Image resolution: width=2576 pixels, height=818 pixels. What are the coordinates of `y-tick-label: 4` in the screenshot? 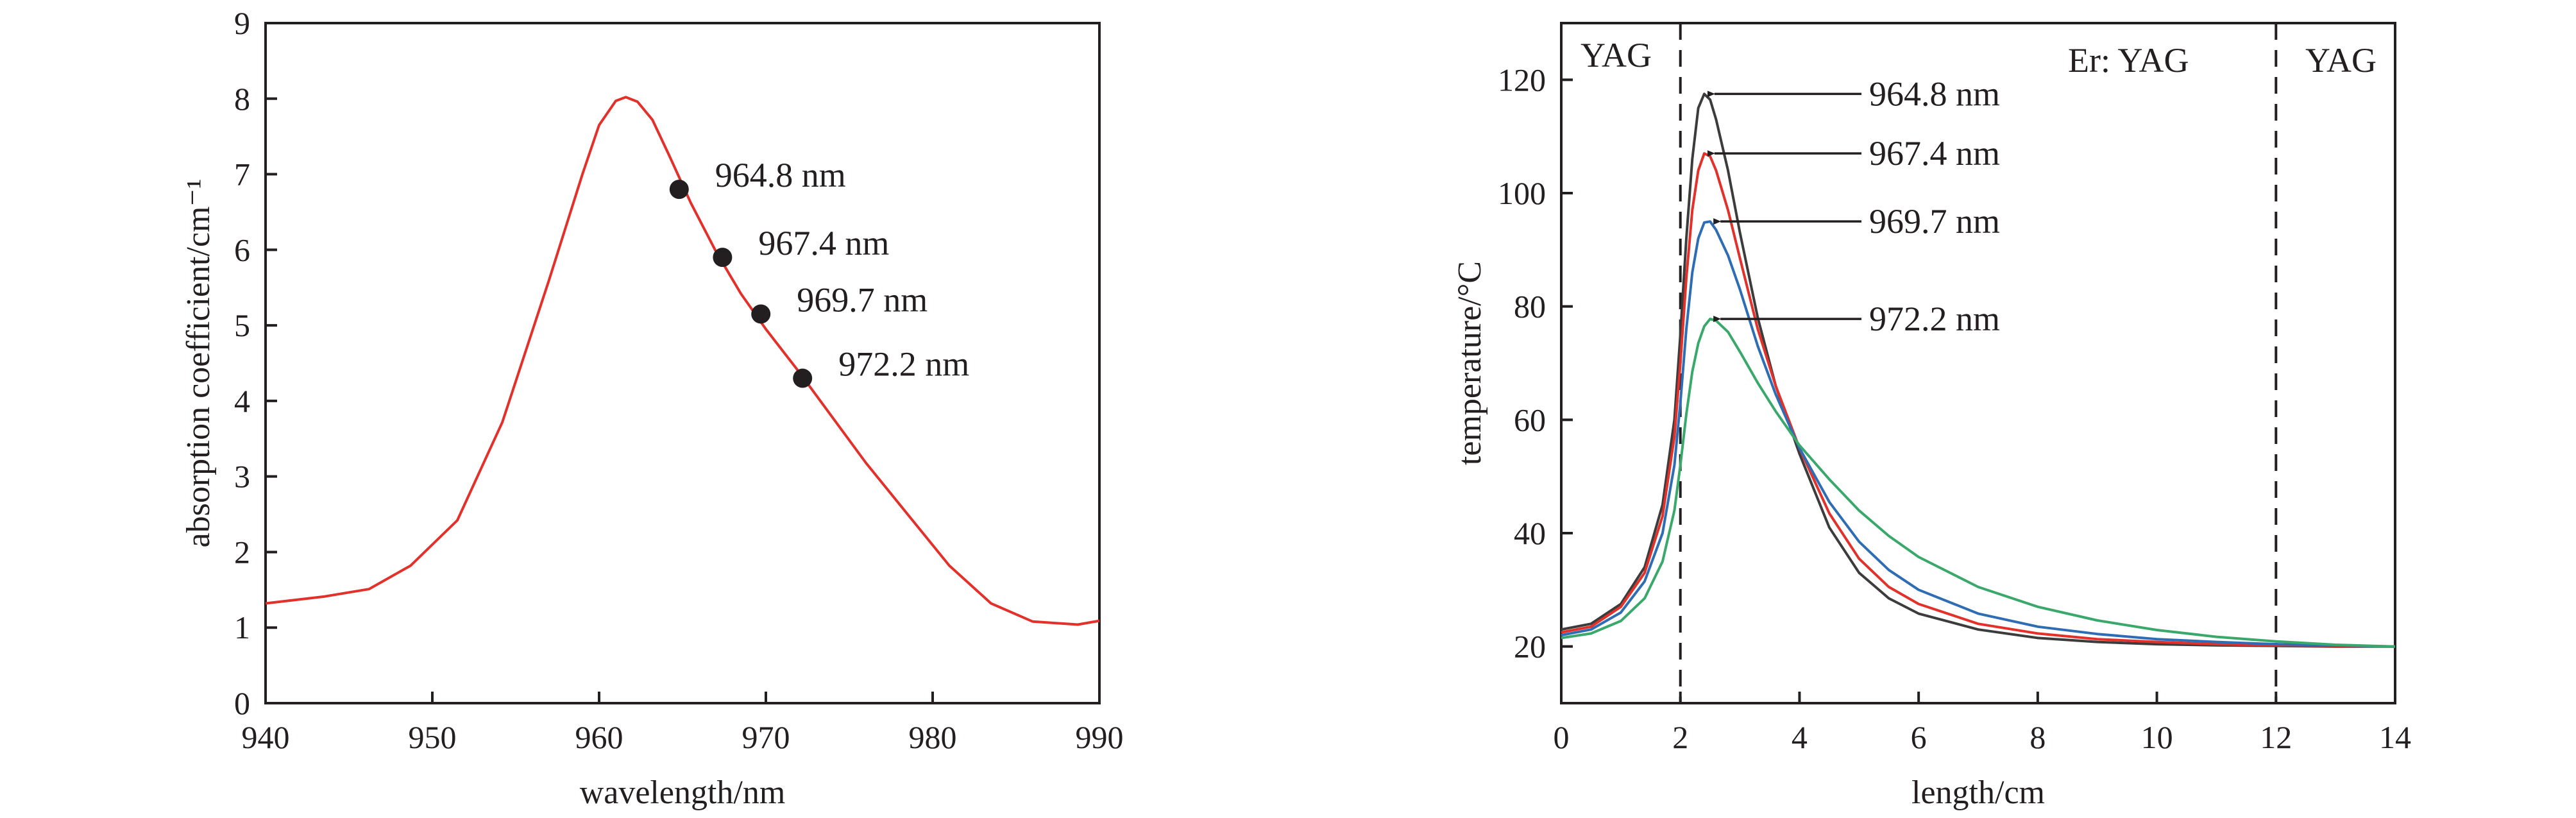 It's located at (242, 401).